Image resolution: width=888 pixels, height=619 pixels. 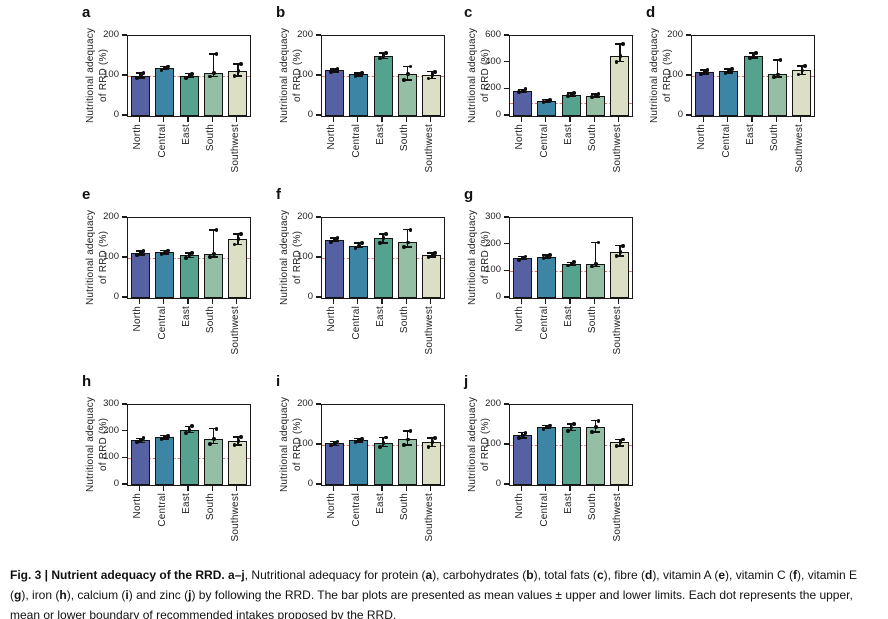 What do you see at coordinates (281, 12) in the screenshot?
I see `panel-letter-b: b` at bounding box center [281, 12].